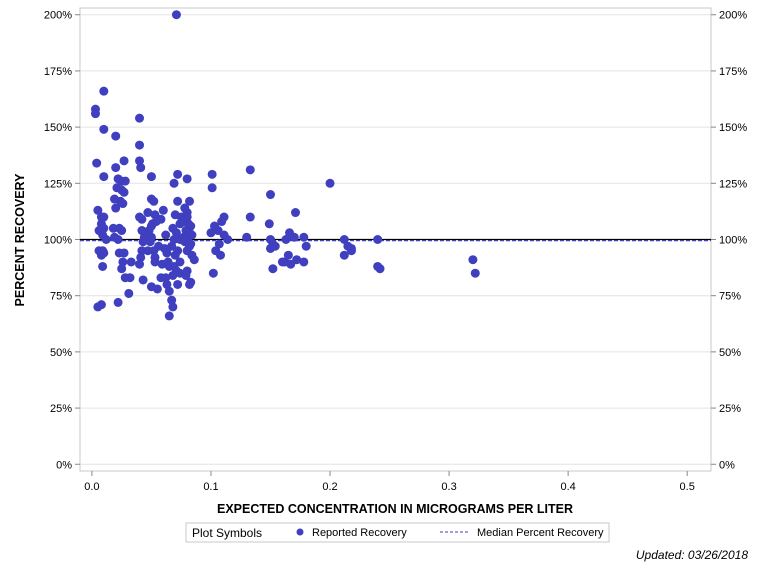  What do you see at coordinates (730, 353) in the screenshot?
I see `y-tick-label-right: 50%` at bounding box center [730, 353].